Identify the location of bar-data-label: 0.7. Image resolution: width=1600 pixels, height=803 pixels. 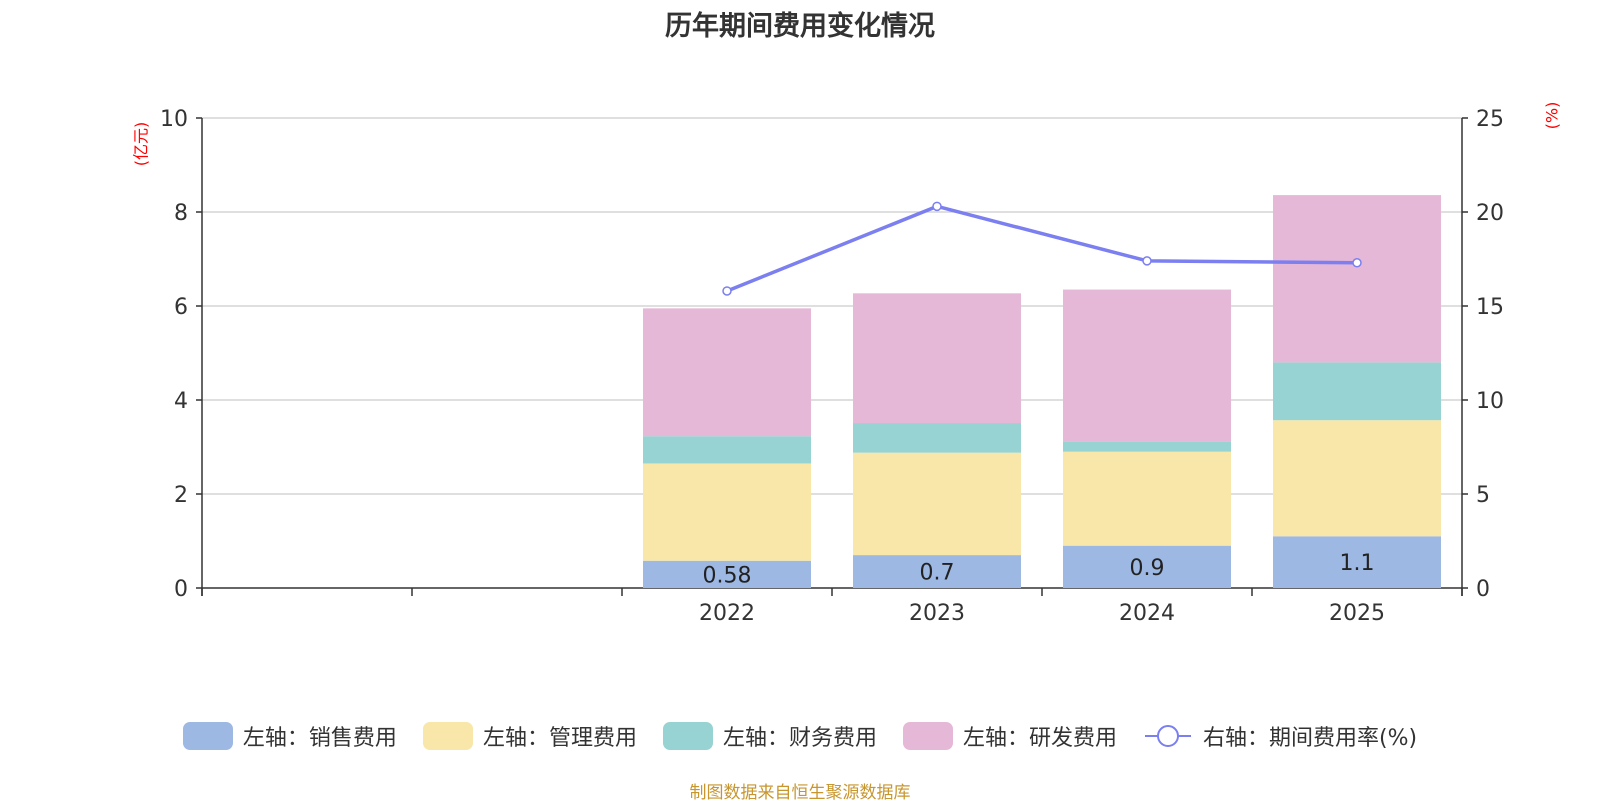
(937, 573).